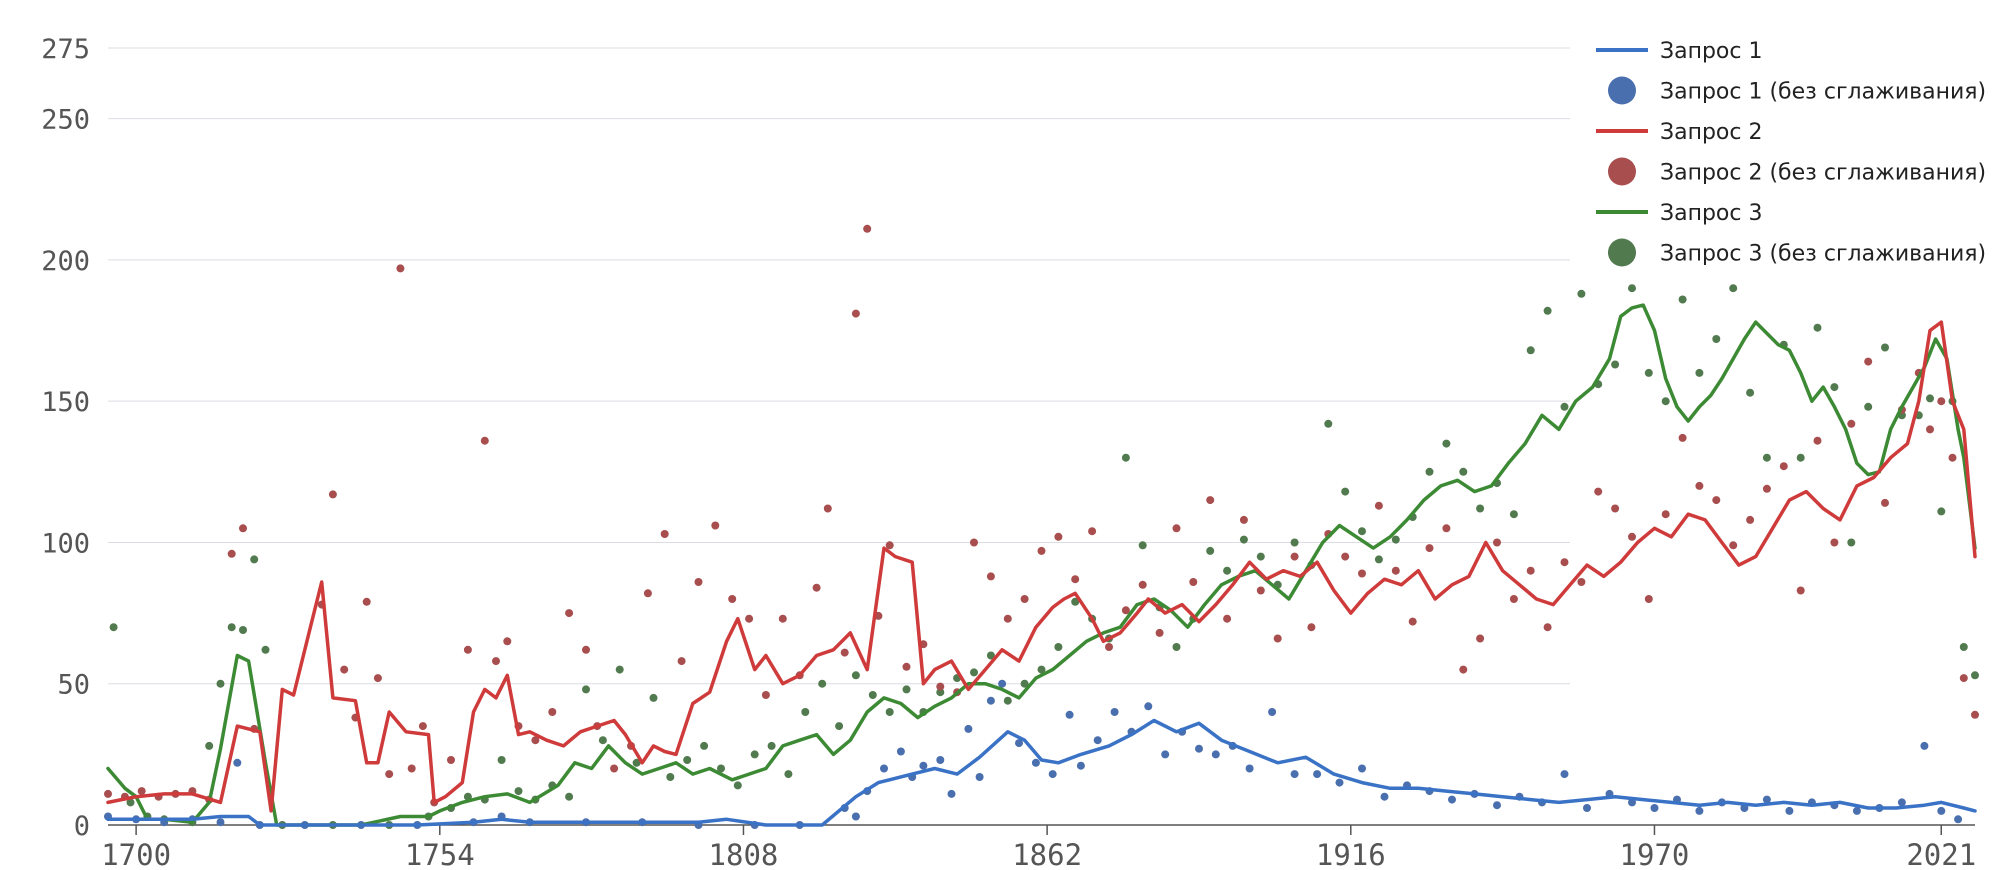 The image size is (2006, 870). What do you see at coordinates (1823, 173) in the screenshot?
I see `legend-label: Запрос 2 (без сглаживания)` at bounding box center [1823, 173].